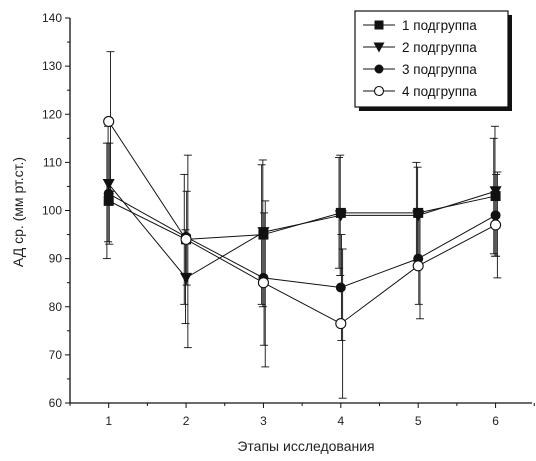  Describe the element at coordinates (18, 212) in the screenshot. I see `y-axis-title: АД ср. (мм рт.ст.)` at that location.